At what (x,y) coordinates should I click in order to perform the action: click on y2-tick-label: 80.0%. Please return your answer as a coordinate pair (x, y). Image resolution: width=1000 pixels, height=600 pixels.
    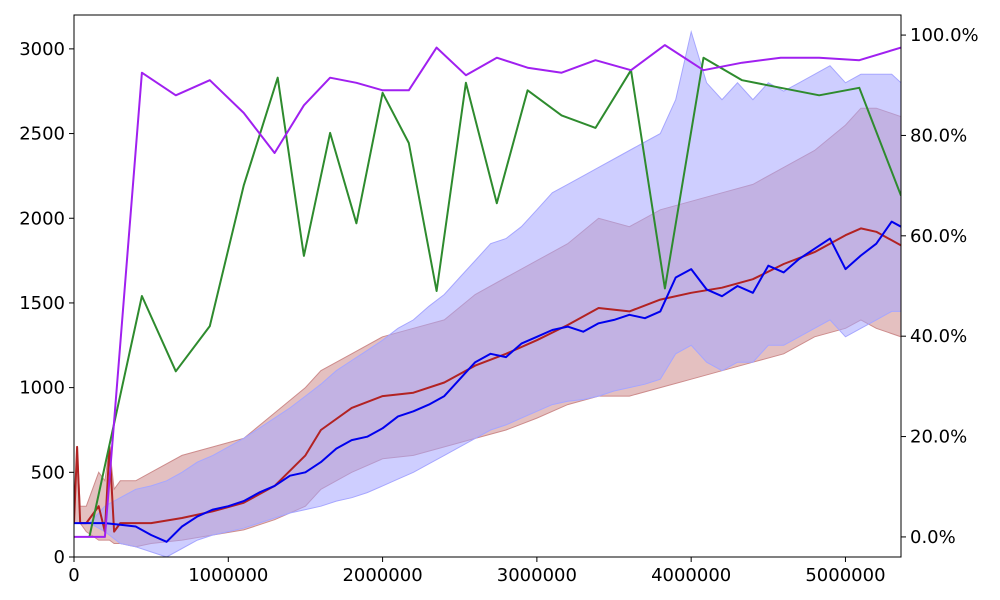
    Looking at the image, I should click on (938, 135).